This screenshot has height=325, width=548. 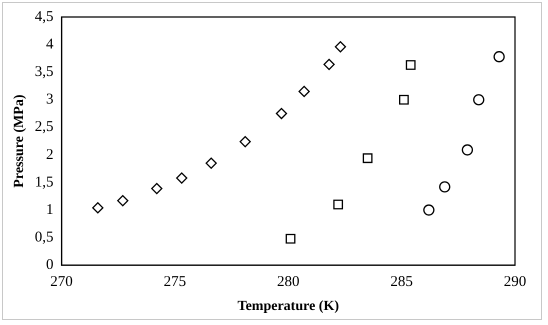 What do you see at coordinates (20, 141) in the screenshot?
I see `y-axis-title: Pressure (MPa)` at bounding box center [20, 141].